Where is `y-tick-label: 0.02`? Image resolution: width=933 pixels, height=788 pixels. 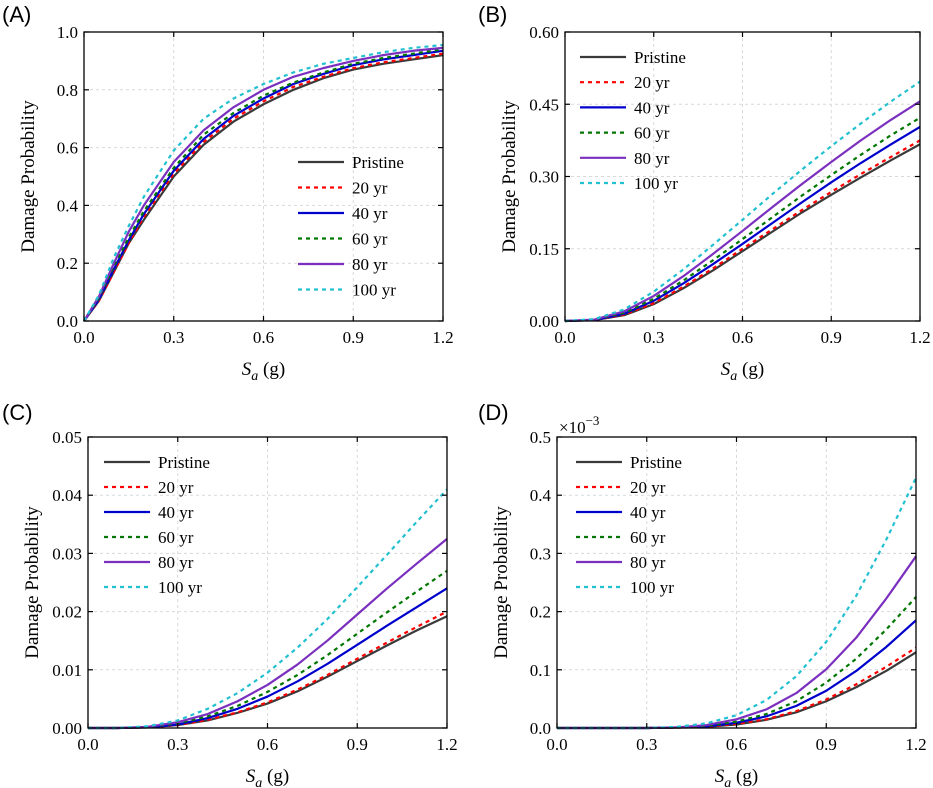
y-tick-label: 0.02 is located at coordinates (67, 612).